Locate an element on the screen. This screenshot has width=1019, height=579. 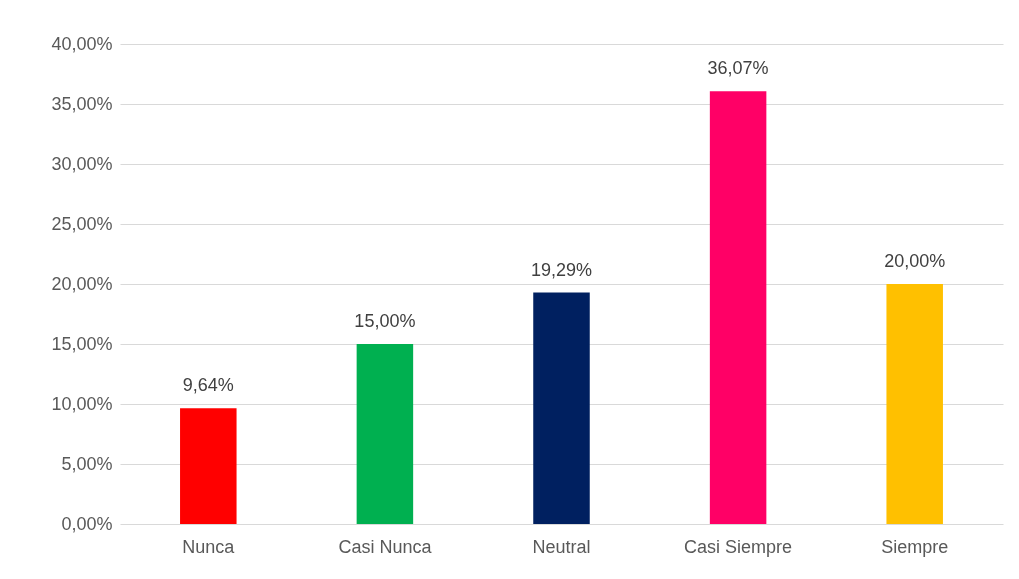
y-tick-label: 10,00% is located at coordinates (82, 403).